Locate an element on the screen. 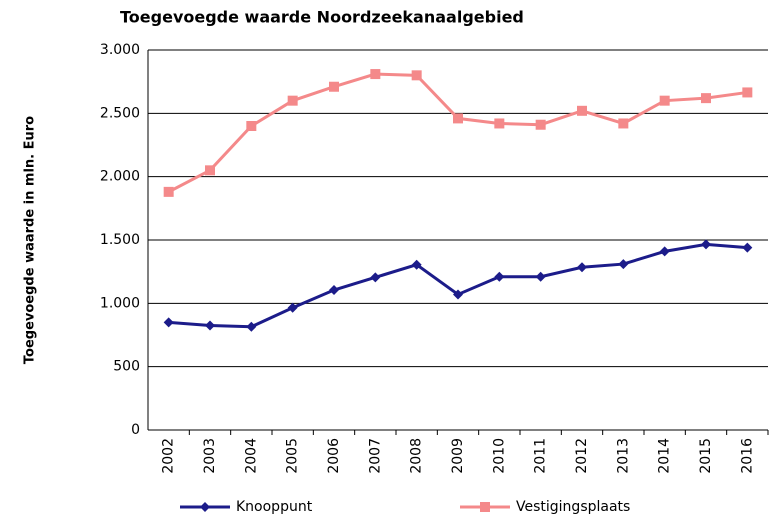  x-tick-label: 2015 is located at coordinates (706, 456).